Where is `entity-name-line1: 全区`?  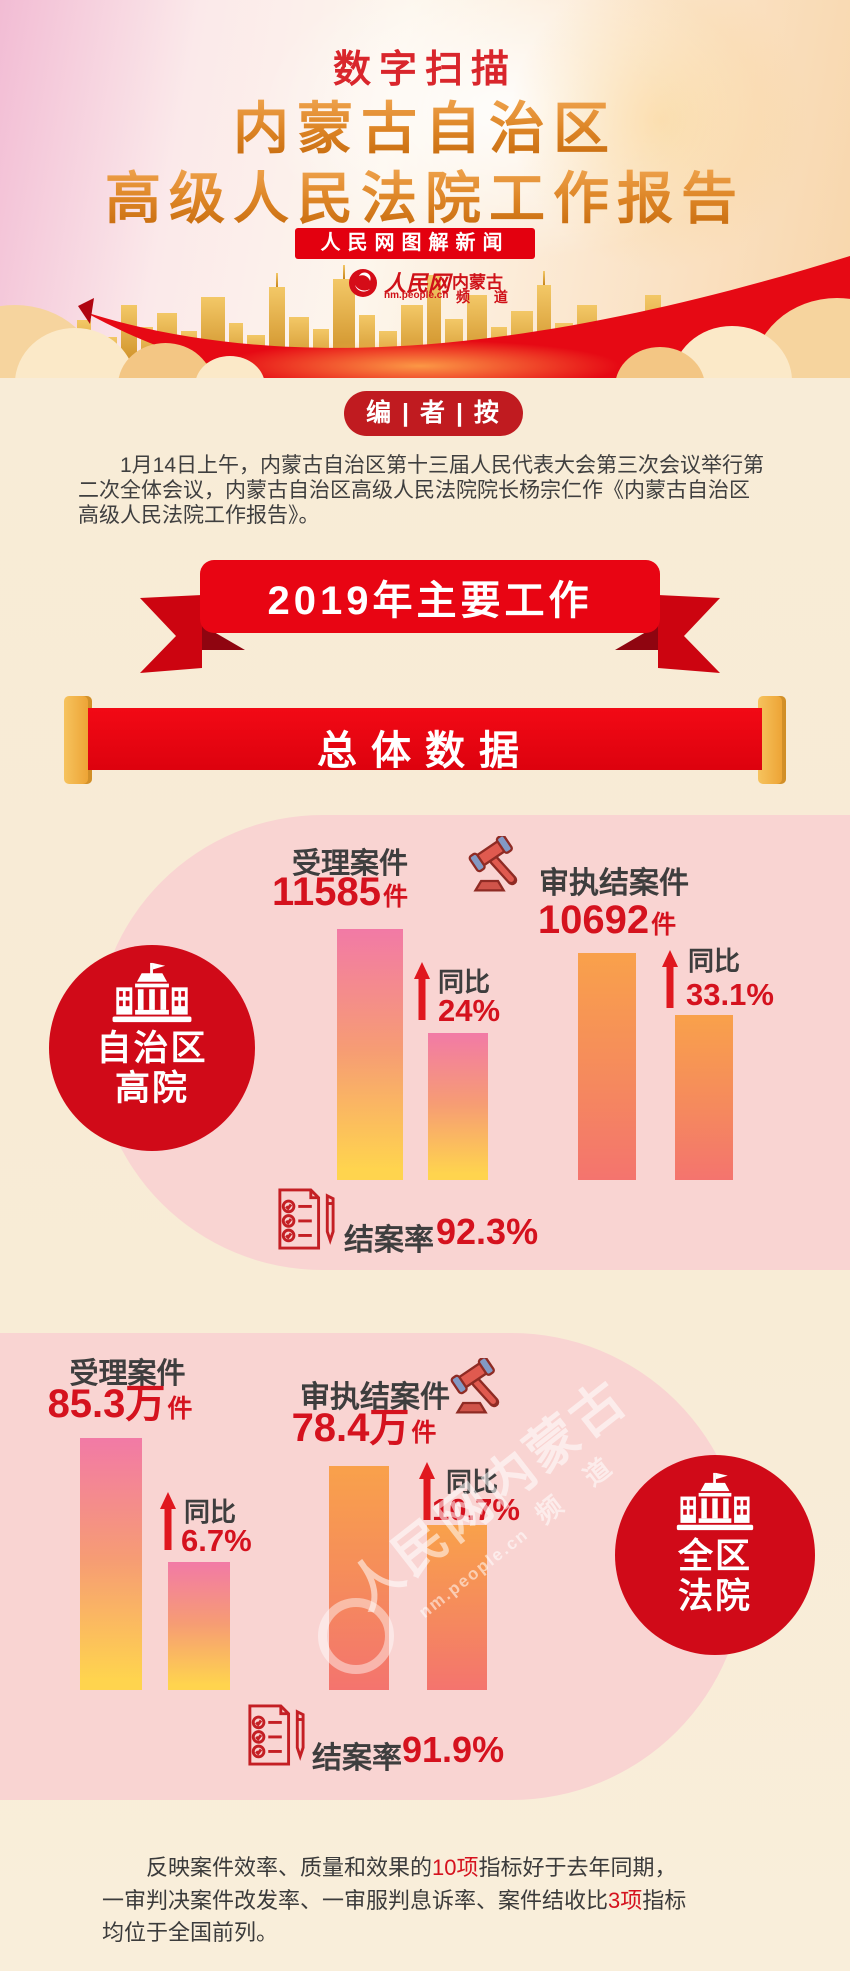
entity-name-line1: 全区 is located at coordinates (714, 1556).